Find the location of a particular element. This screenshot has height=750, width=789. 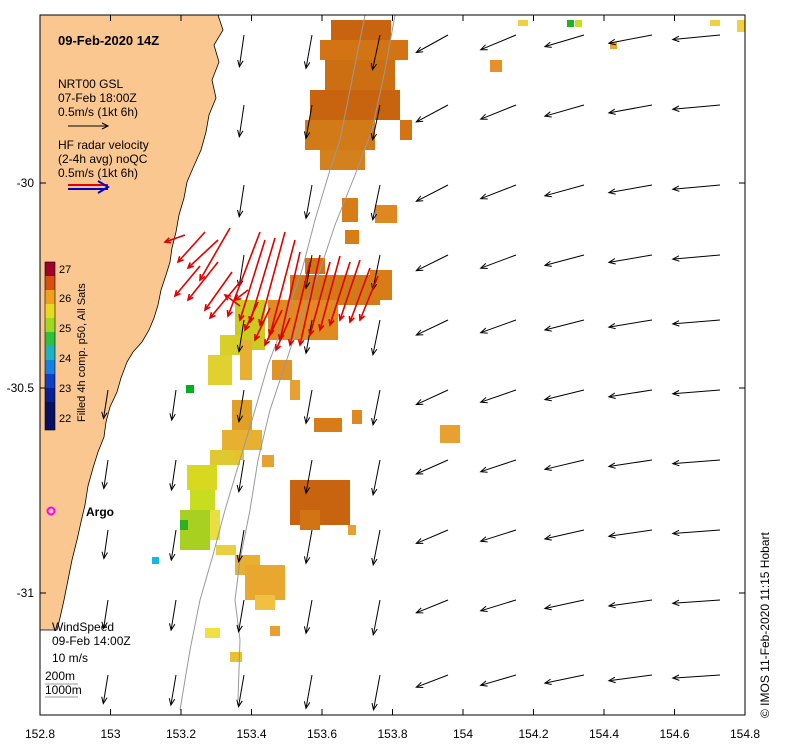

isobath-1000-label: 1000m is located at coordinates (63, 690).